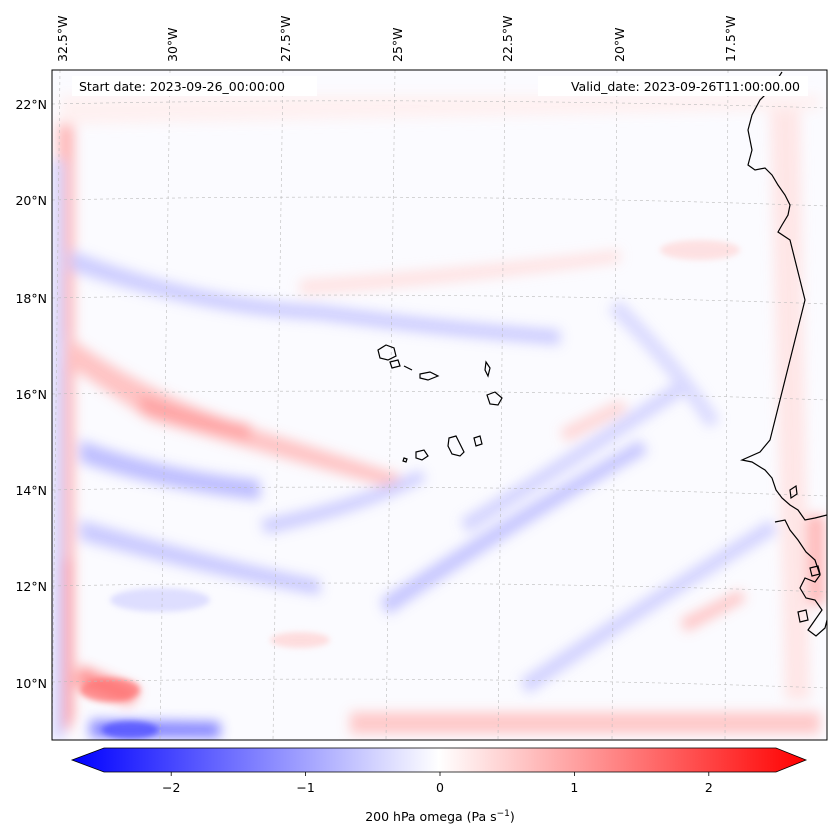 The image size is (837, 839). What do you see at coordinates (430, 816) in the screenshot?
I see `colorbar-label-text: 200 hPa omega (Pa s` at bounding box center [430, 816].